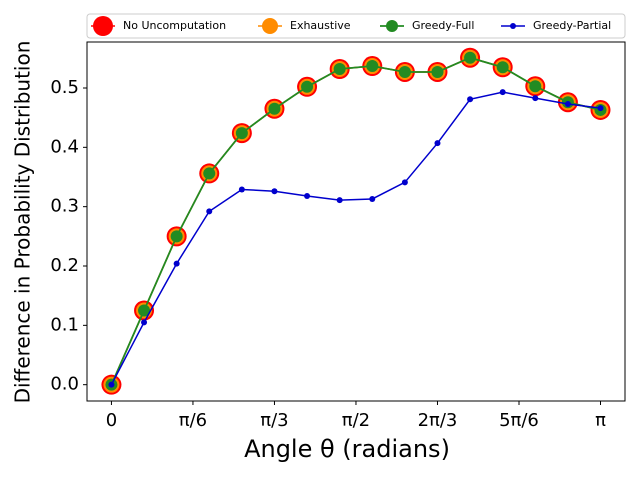  Describe the element at coordinates (443, 25) in the screenshot. I see `legend-label: Greedy-Full` at that location.